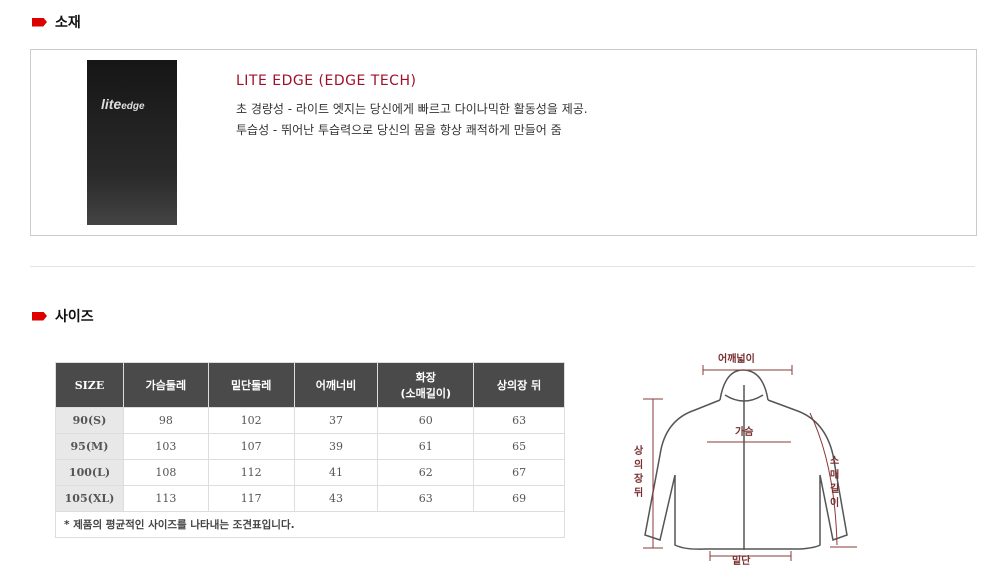 This screenshot has height=586, width=989. I want to click on value-cell: 117, so click(251, 498).